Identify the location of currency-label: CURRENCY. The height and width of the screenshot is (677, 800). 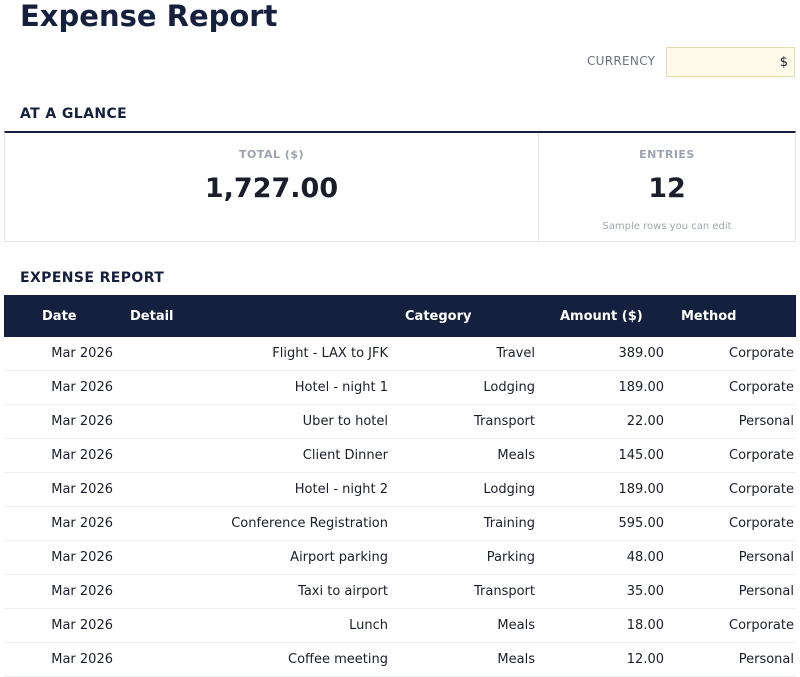
(621, 61).